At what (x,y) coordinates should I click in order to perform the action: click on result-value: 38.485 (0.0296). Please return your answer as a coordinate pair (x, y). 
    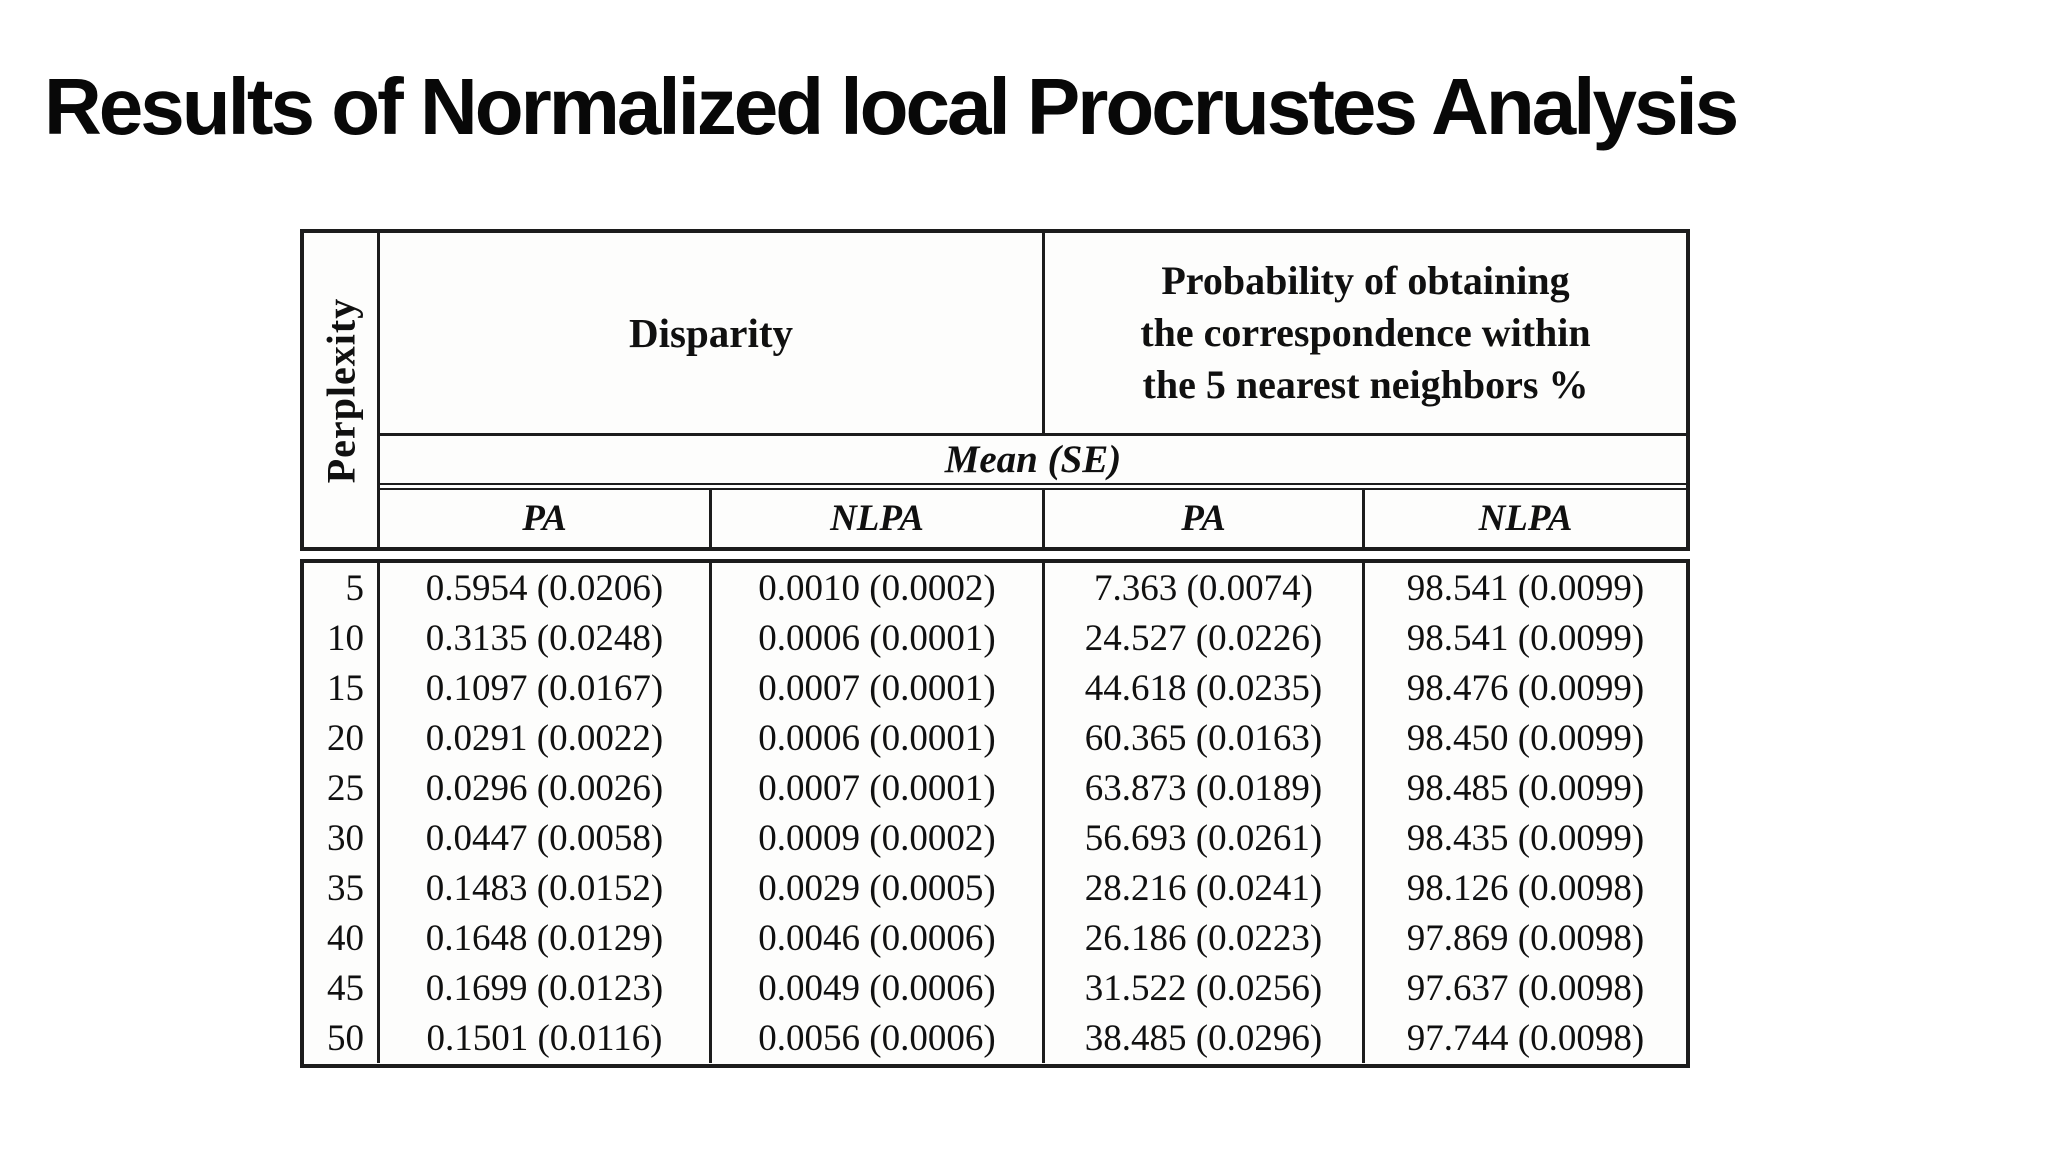
    Looking at the image, I should click on (1205, 1038).